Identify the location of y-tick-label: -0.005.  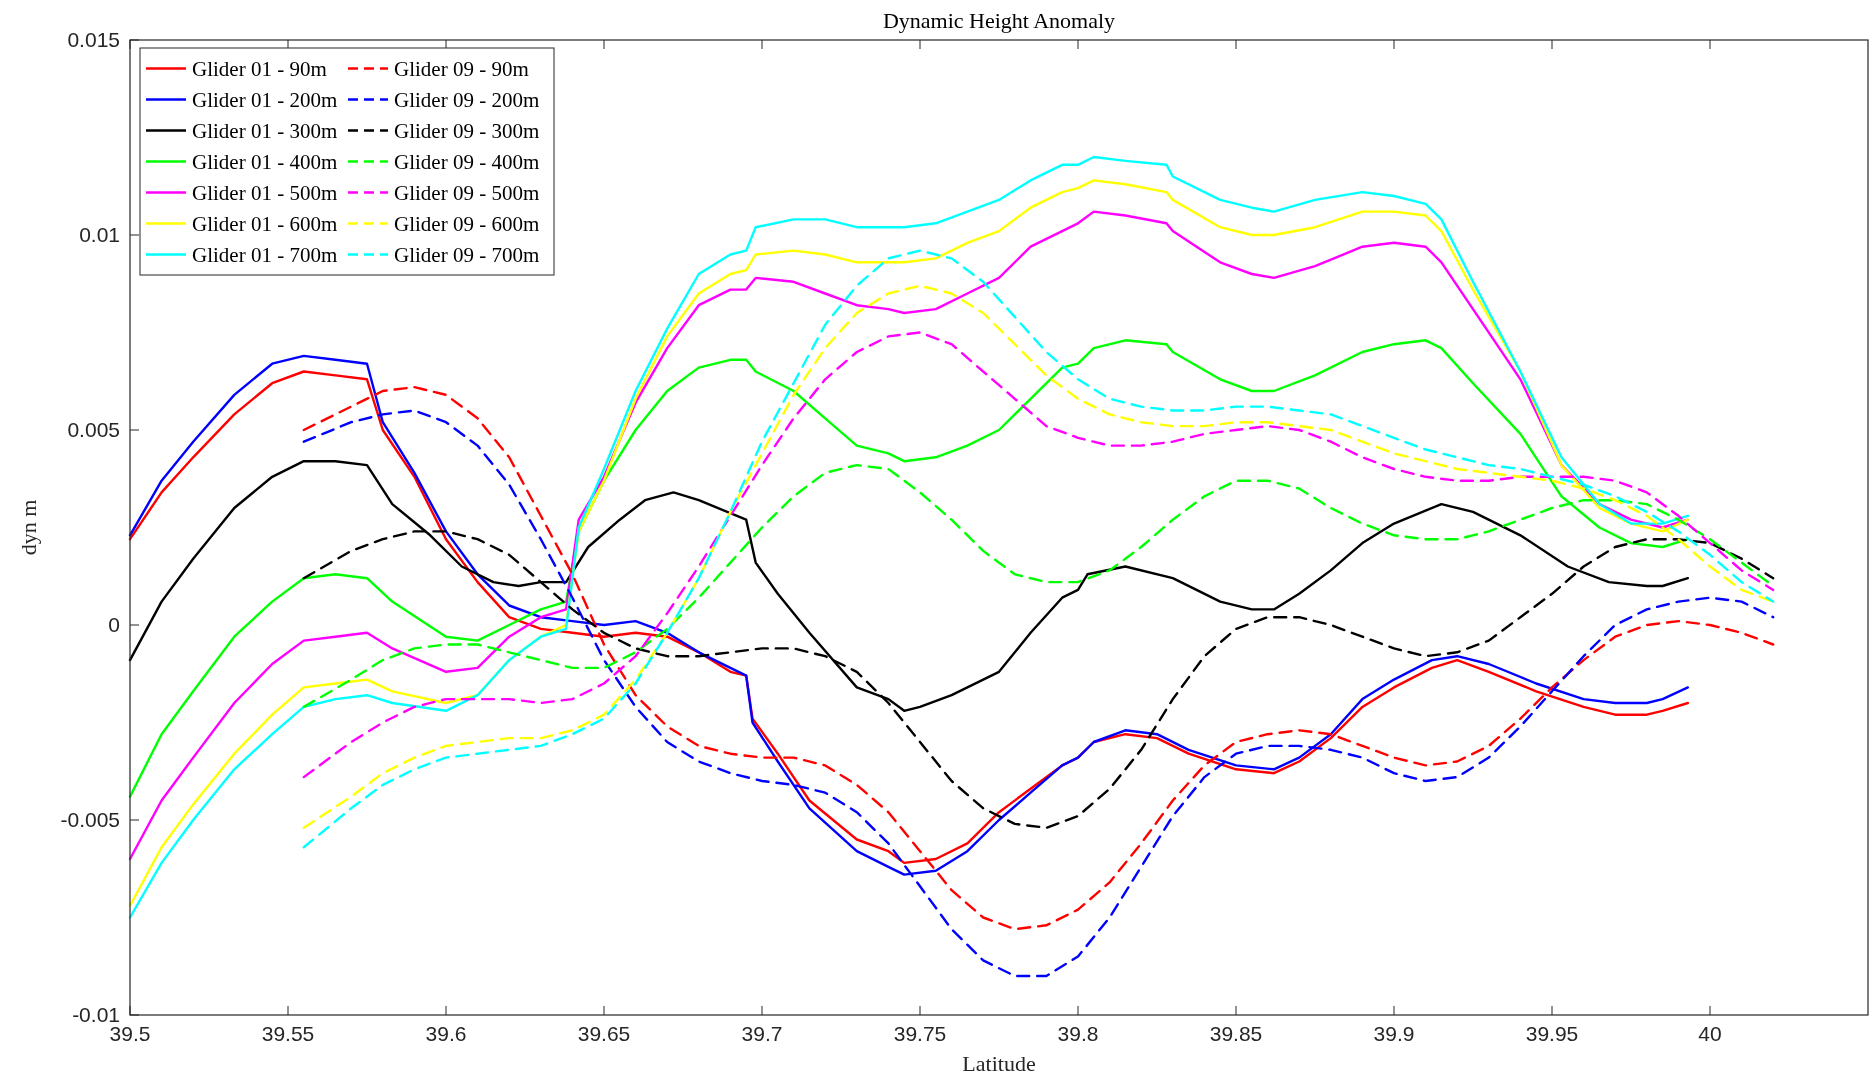
(90, 819).